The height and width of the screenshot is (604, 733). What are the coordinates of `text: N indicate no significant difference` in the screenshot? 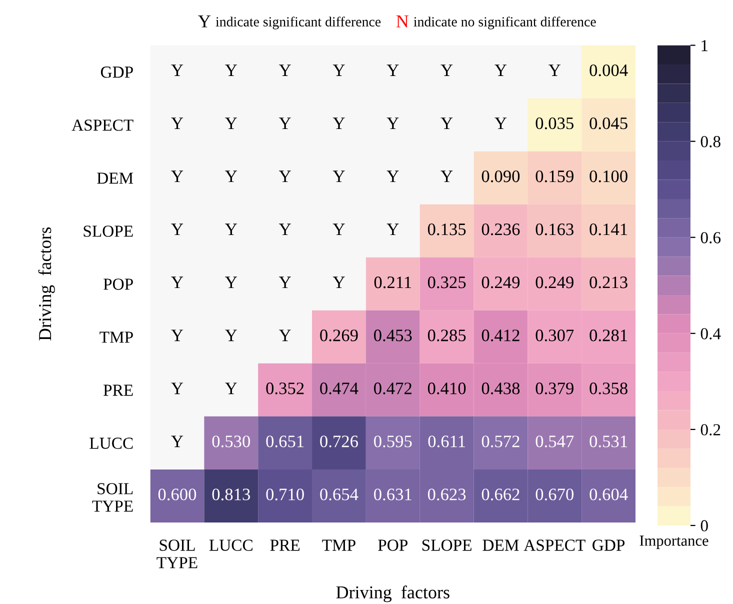 It's located at (496, 22).